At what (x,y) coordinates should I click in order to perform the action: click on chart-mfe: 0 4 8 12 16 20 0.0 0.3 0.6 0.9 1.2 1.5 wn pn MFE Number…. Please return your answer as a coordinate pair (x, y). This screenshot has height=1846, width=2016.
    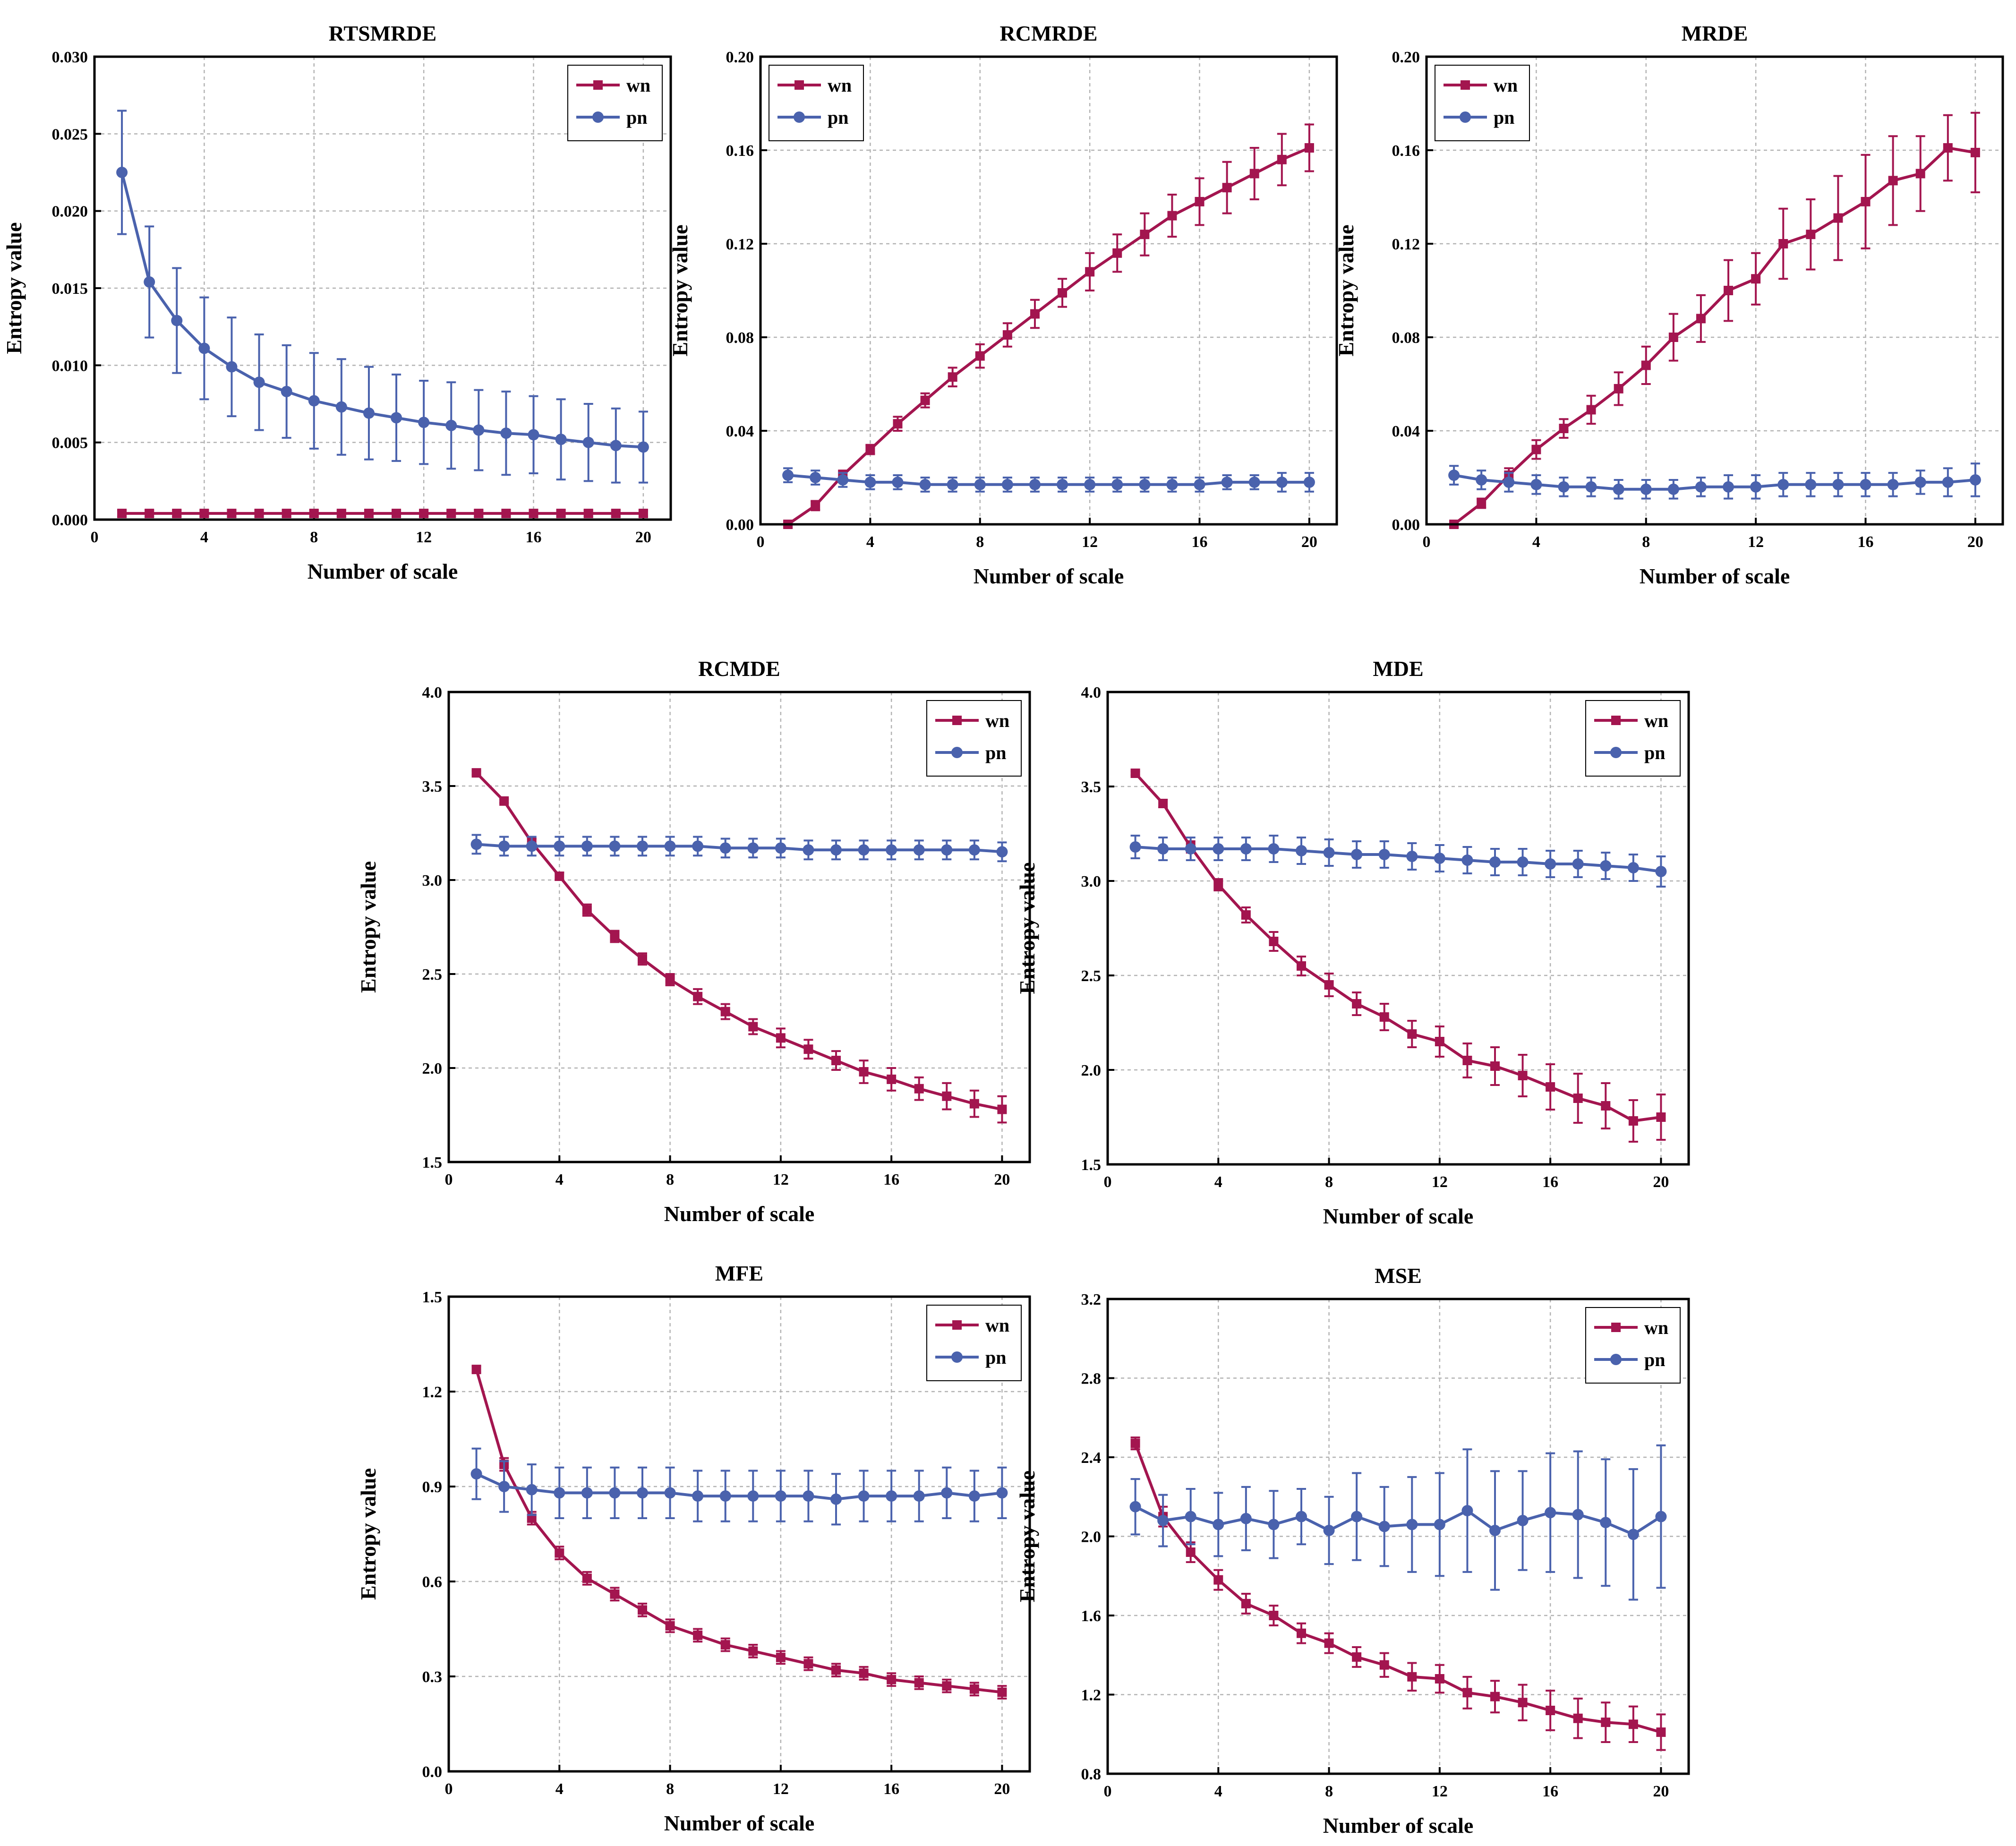
    Looking at the image, I should click on (693, 1548).